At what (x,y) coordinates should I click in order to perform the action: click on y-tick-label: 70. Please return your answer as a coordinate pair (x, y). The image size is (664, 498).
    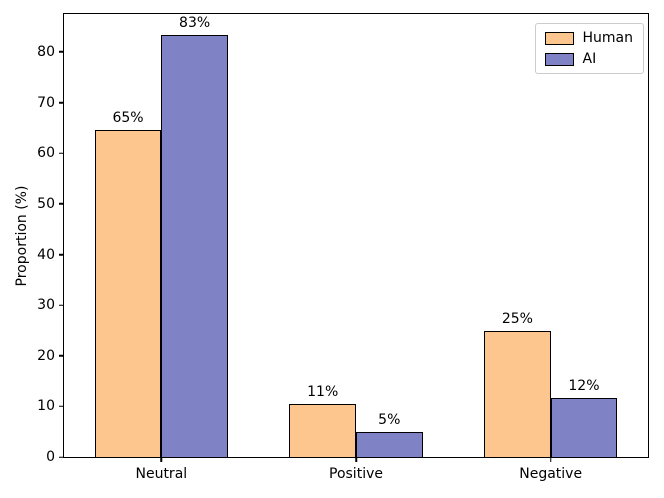
    Looking at the image, I should click on (46, 102).